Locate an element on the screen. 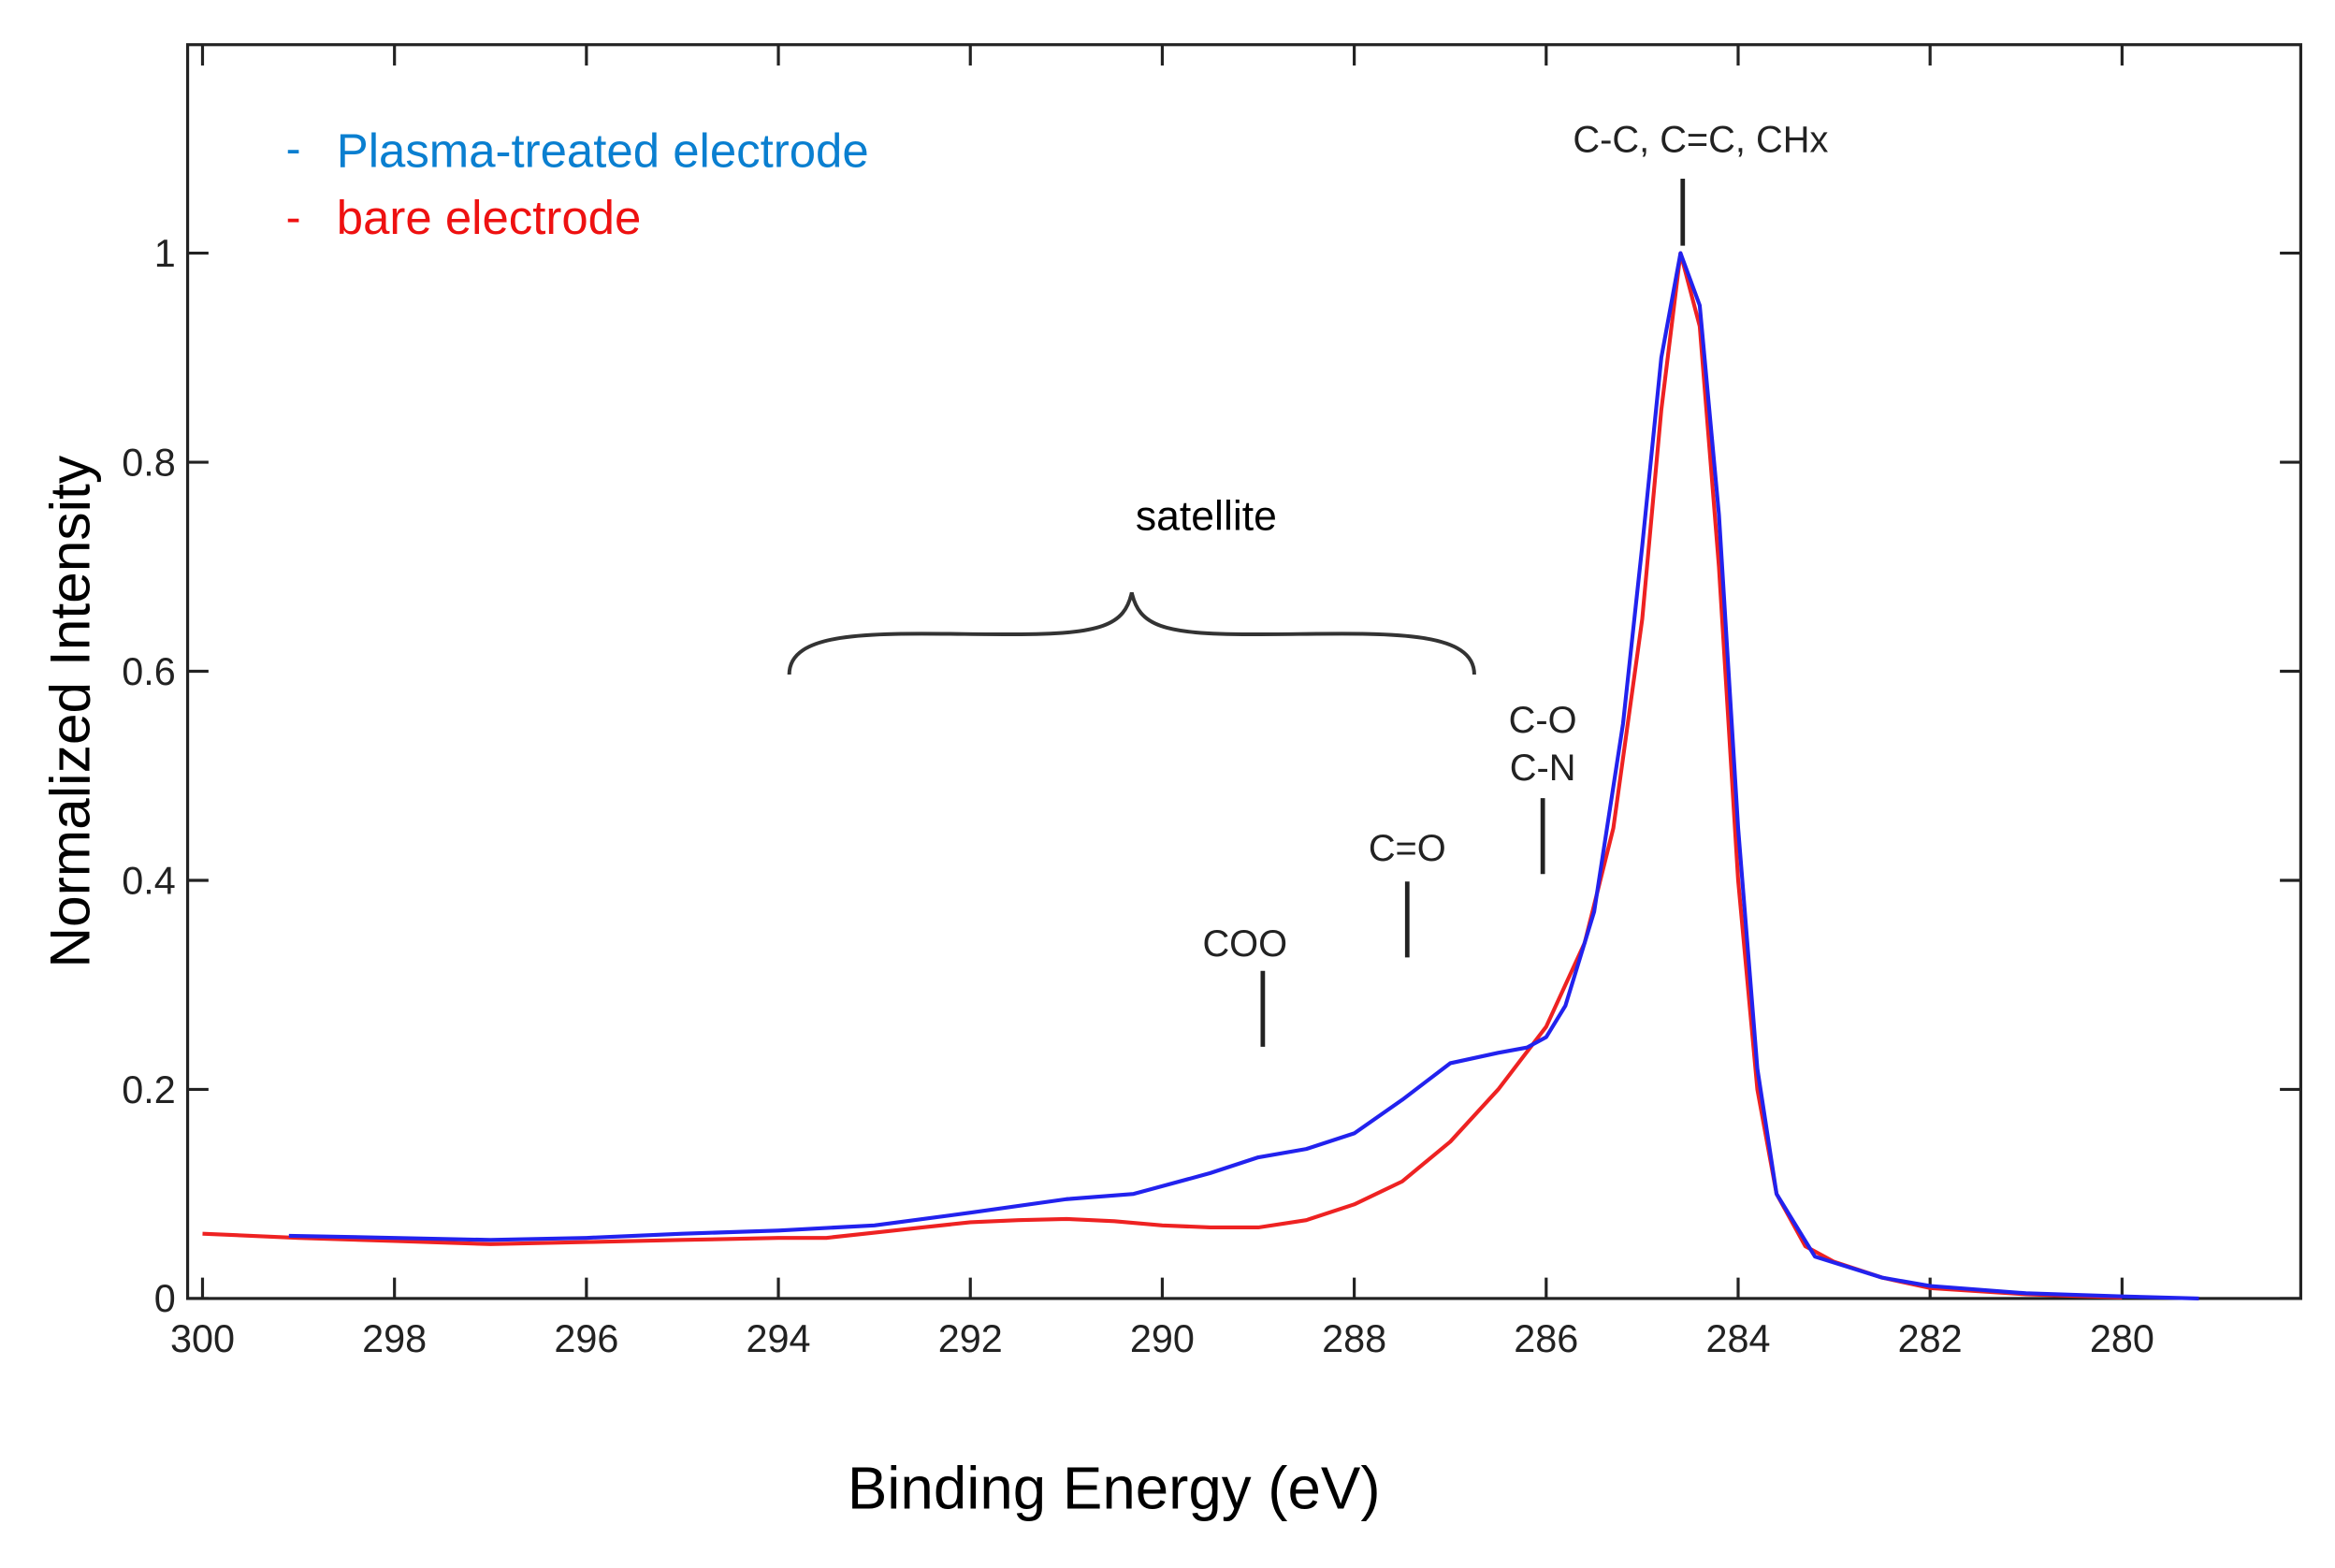 Image resolution: width=2335 pixels, height=1568 pixels. y-tick-label: 0.8 is located at coordinates (149, 463).